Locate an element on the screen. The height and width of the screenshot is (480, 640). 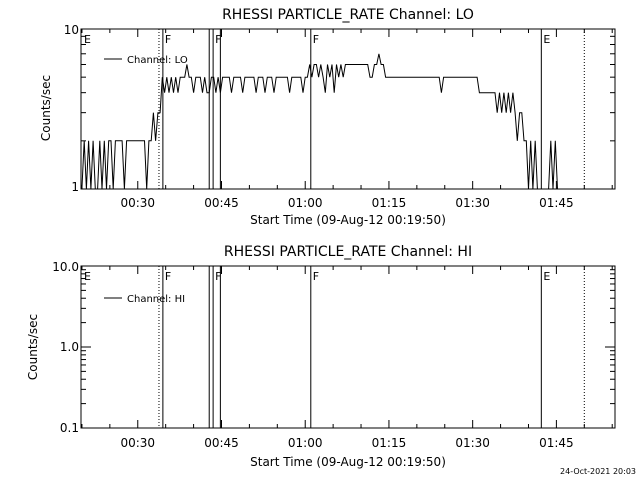
x-tick-labels-hi: 00:30 00:45 01:00 01:15 01:30 01:45 is located at coordinates (346, 443).